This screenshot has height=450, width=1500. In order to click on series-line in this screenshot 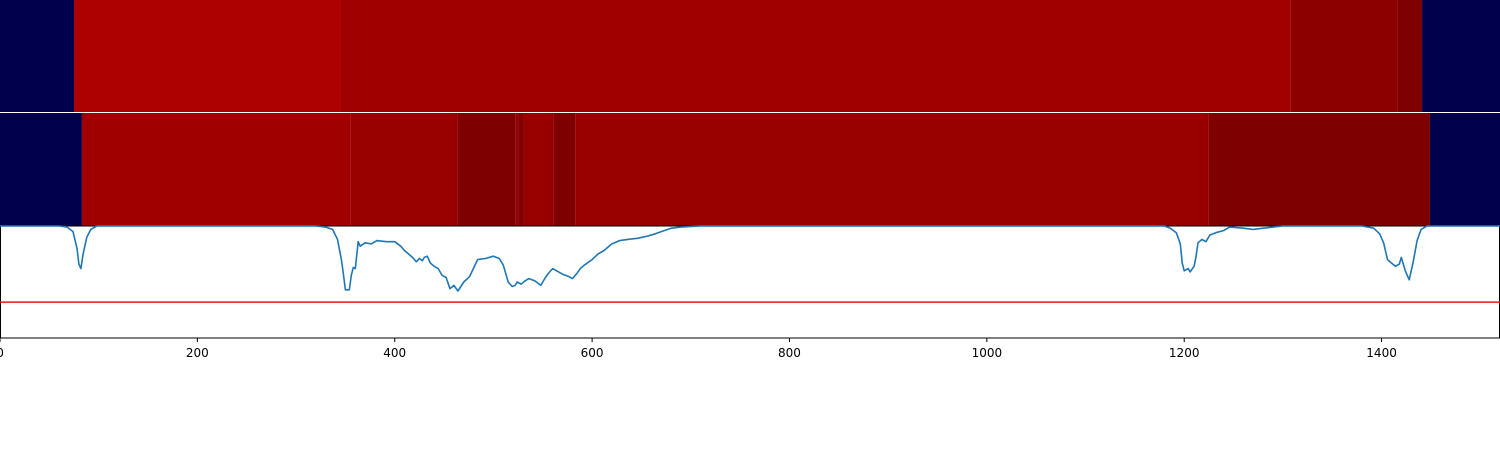, I will do `click(750, 258)`.